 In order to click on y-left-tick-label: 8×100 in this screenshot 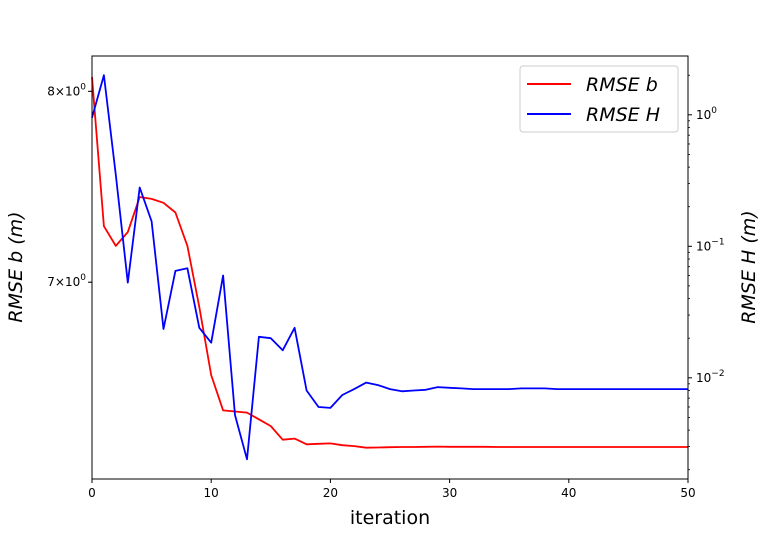, I will do `click(66, 90)`.